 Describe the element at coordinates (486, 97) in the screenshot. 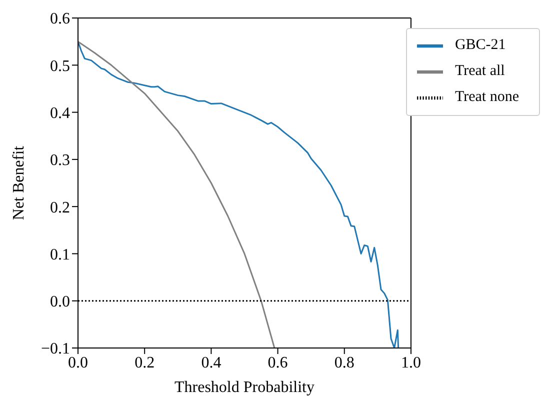

I see `legend-label: Treat none` at that location.